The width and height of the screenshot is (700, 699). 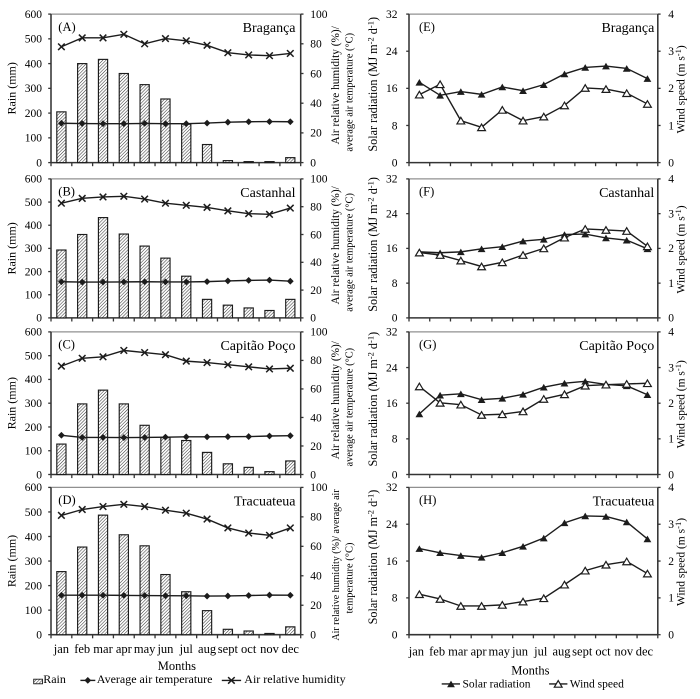 What do you see at coordinates (265, 501) in the screenshot?
I see `svg-text: Tracuateua` at bounding box center [265, 501].